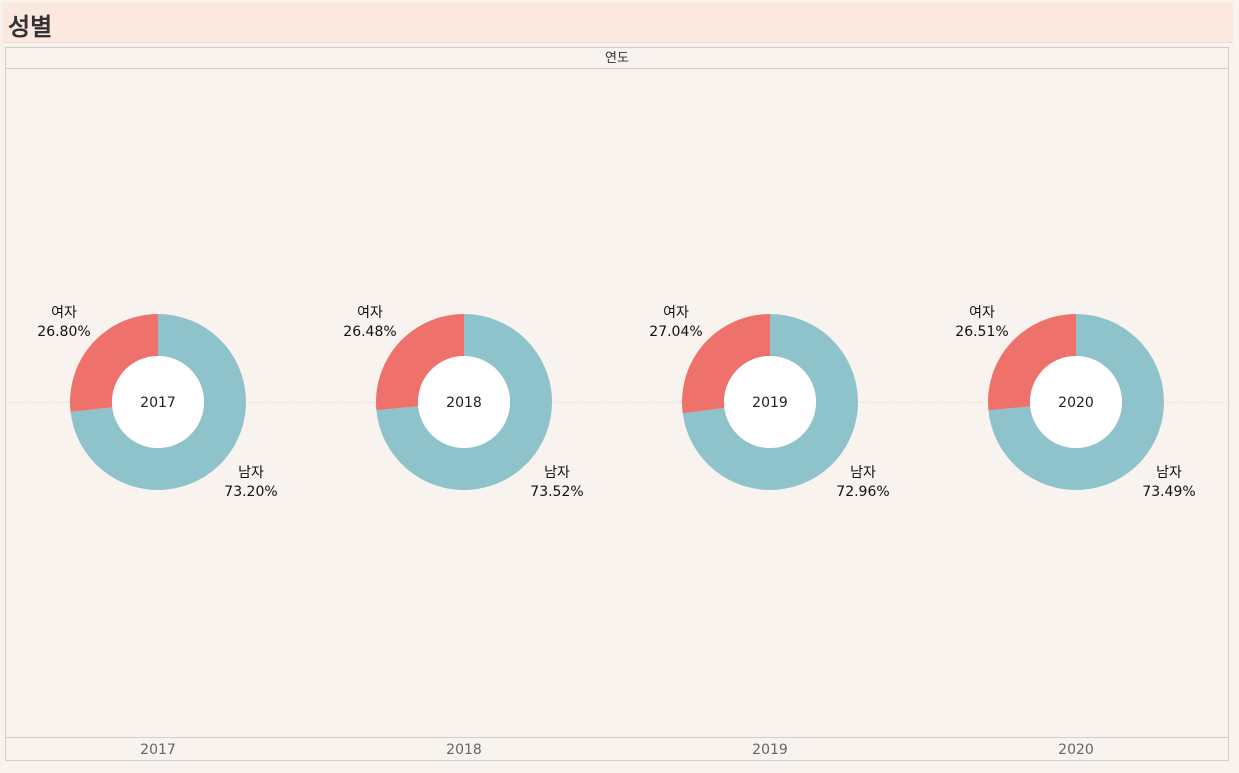 This screenshot has height=773, width=1239. What do you see at coordinates (556, 492) in the screenshot?
I see `male-value-label-2018: 73.52%` at bounding box center [556, 492].